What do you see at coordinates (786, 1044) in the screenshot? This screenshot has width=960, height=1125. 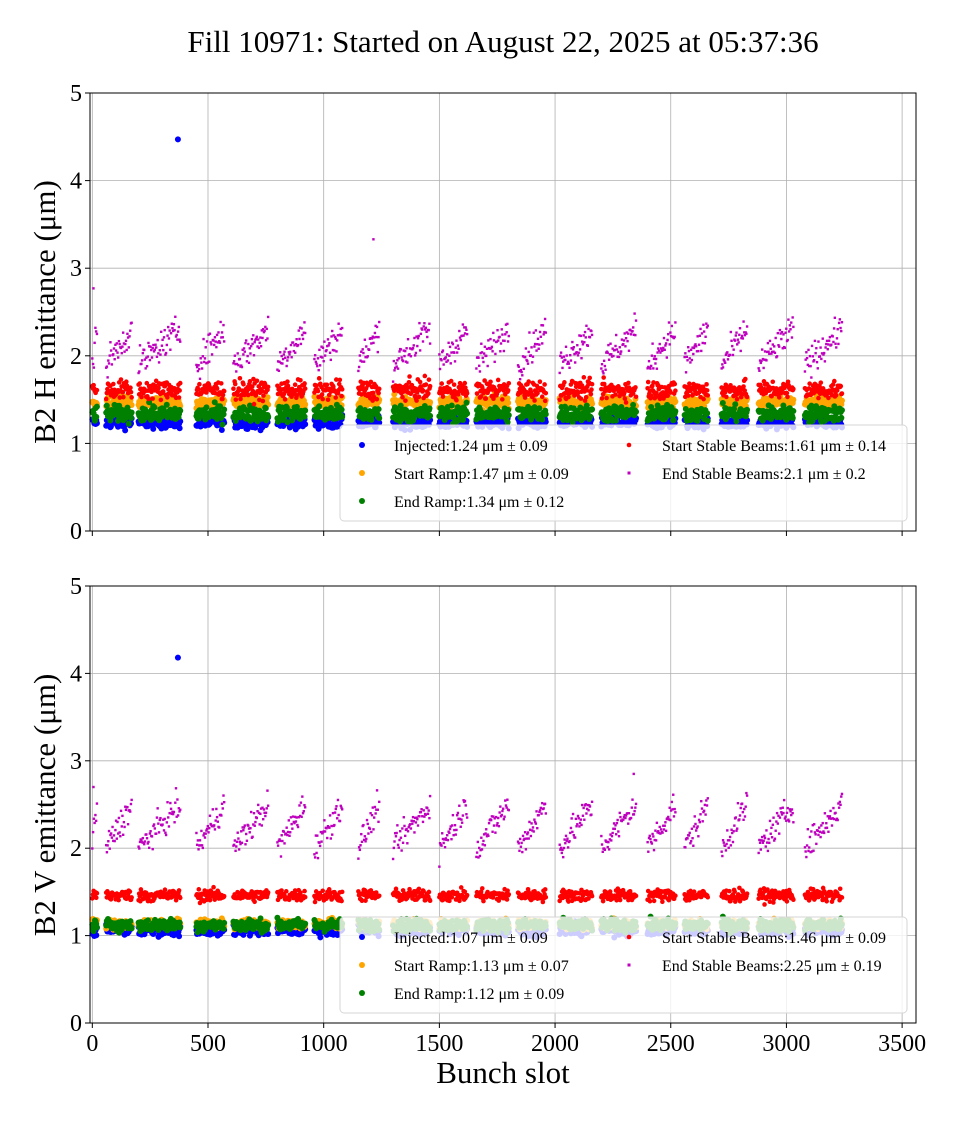 I see `x-tick-label: 3000` at bounding box center [786, 1044].